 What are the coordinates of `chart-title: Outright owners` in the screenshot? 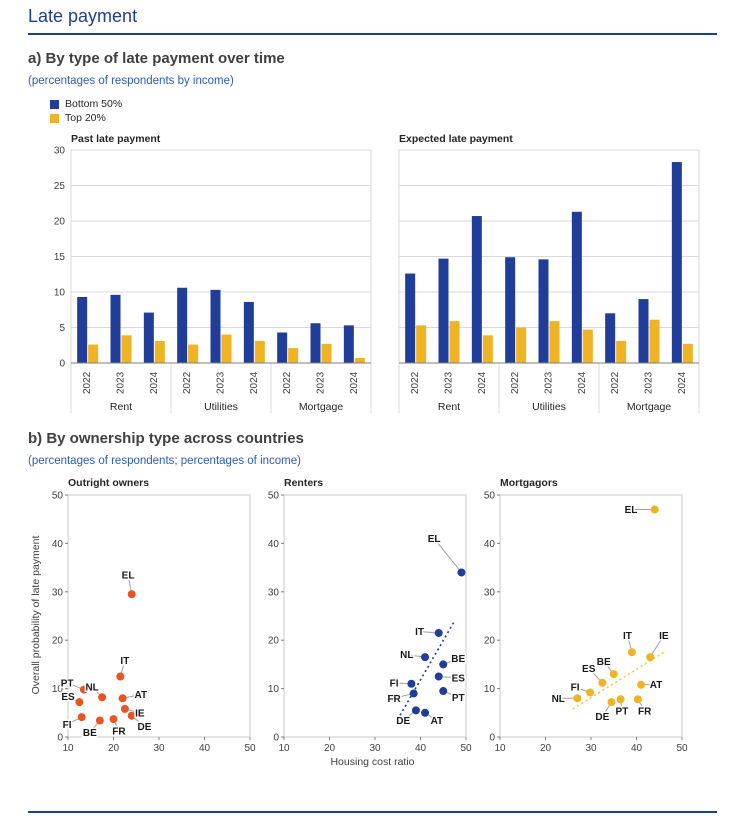 It's located at (108, 483).